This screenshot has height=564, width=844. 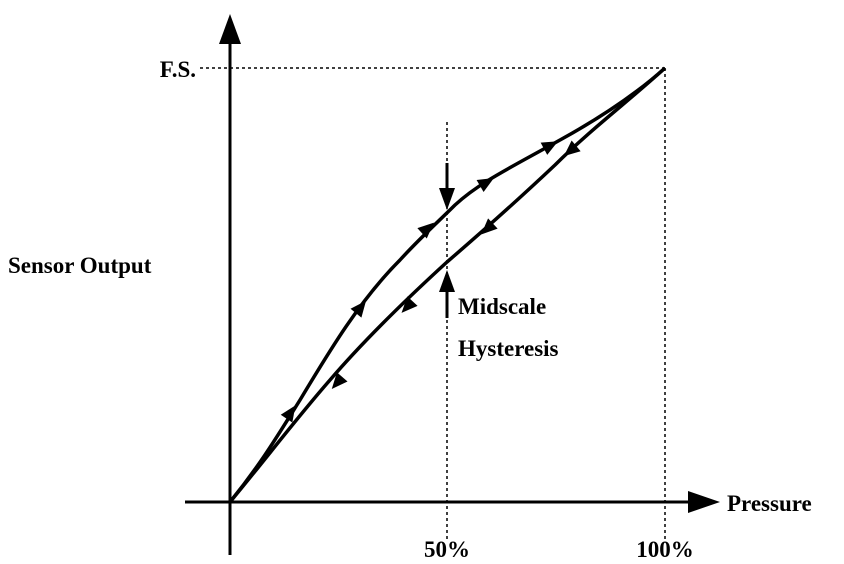 What do you see at coordinates (502, 306) in the screenshot?
I see `annotation: Midscale` at bounding box center [502, 306].